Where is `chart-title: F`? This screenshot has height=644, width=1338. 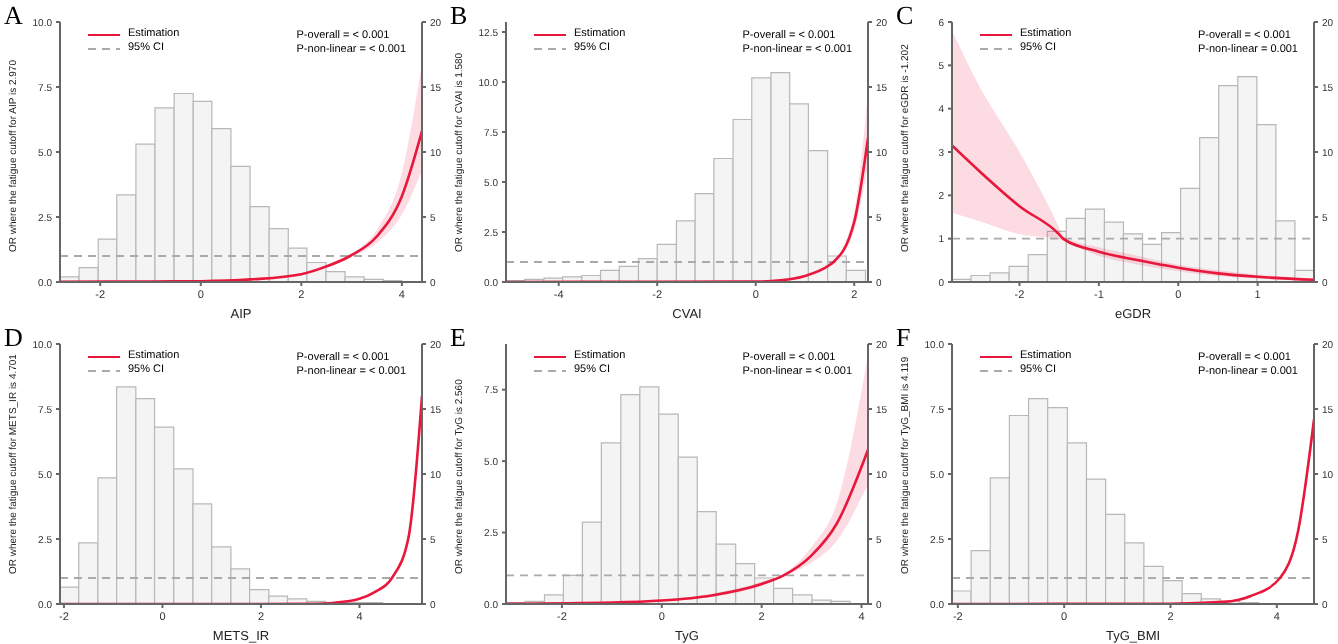
chart-title: F is located at coordinates (903, 337).